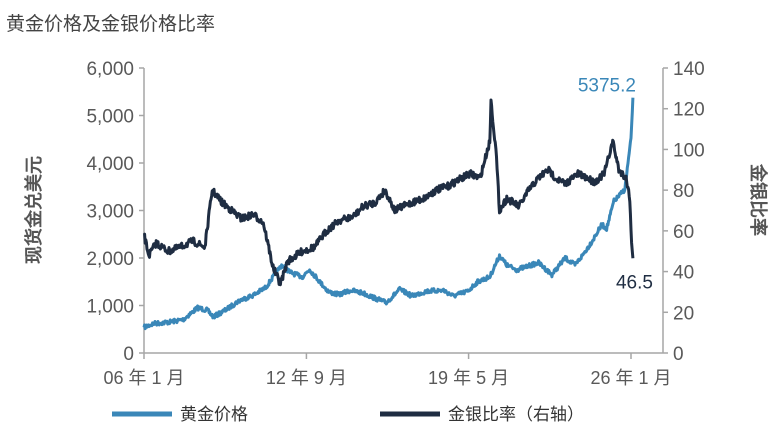 The width and height of the screenshot is (778, 447). I want to click on y-tick-label: 2,000, so click(110, 259).